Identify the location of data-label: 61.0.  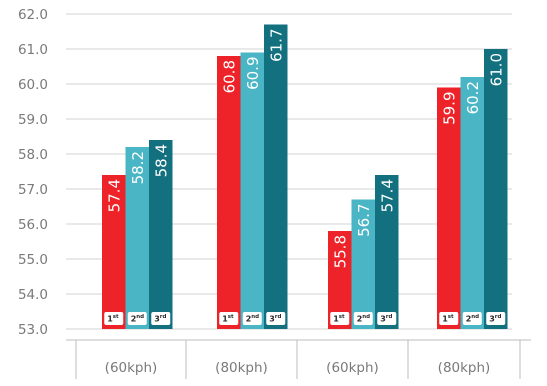
(496, 69).